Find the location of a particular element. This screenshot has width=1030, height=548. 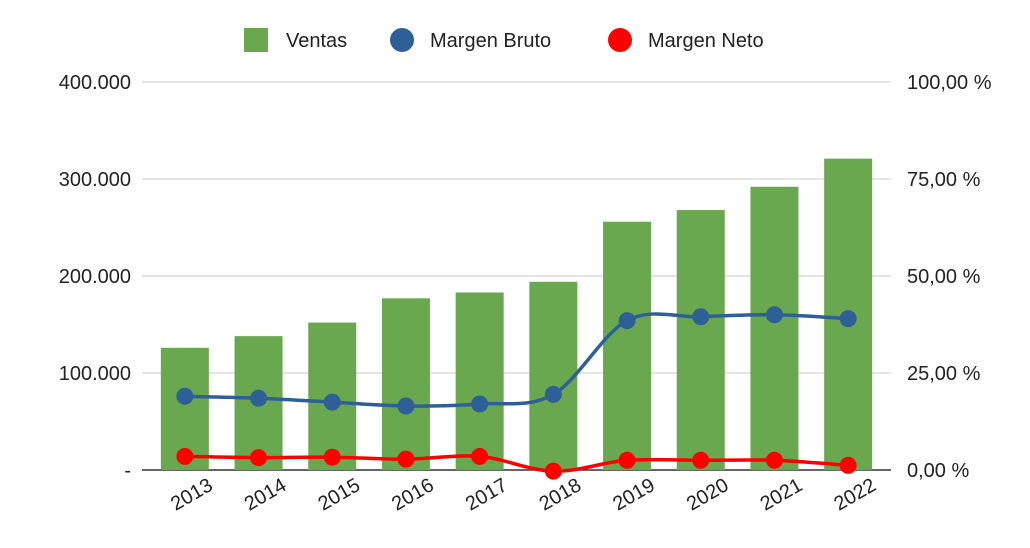

legend-swatch-margen-neto is located at coordinates (620, 40).